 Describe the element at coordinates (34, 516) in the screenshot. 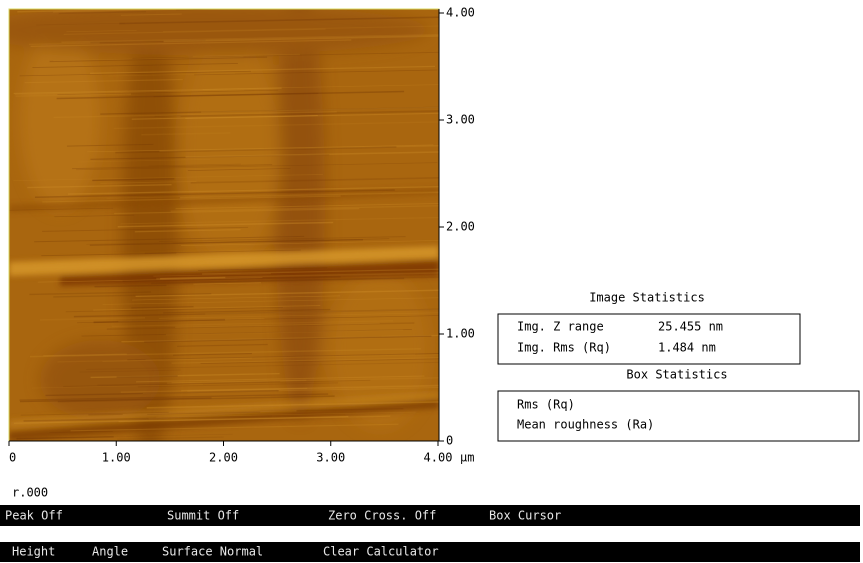

I see `toolbar-button: Peak Off` at that location.